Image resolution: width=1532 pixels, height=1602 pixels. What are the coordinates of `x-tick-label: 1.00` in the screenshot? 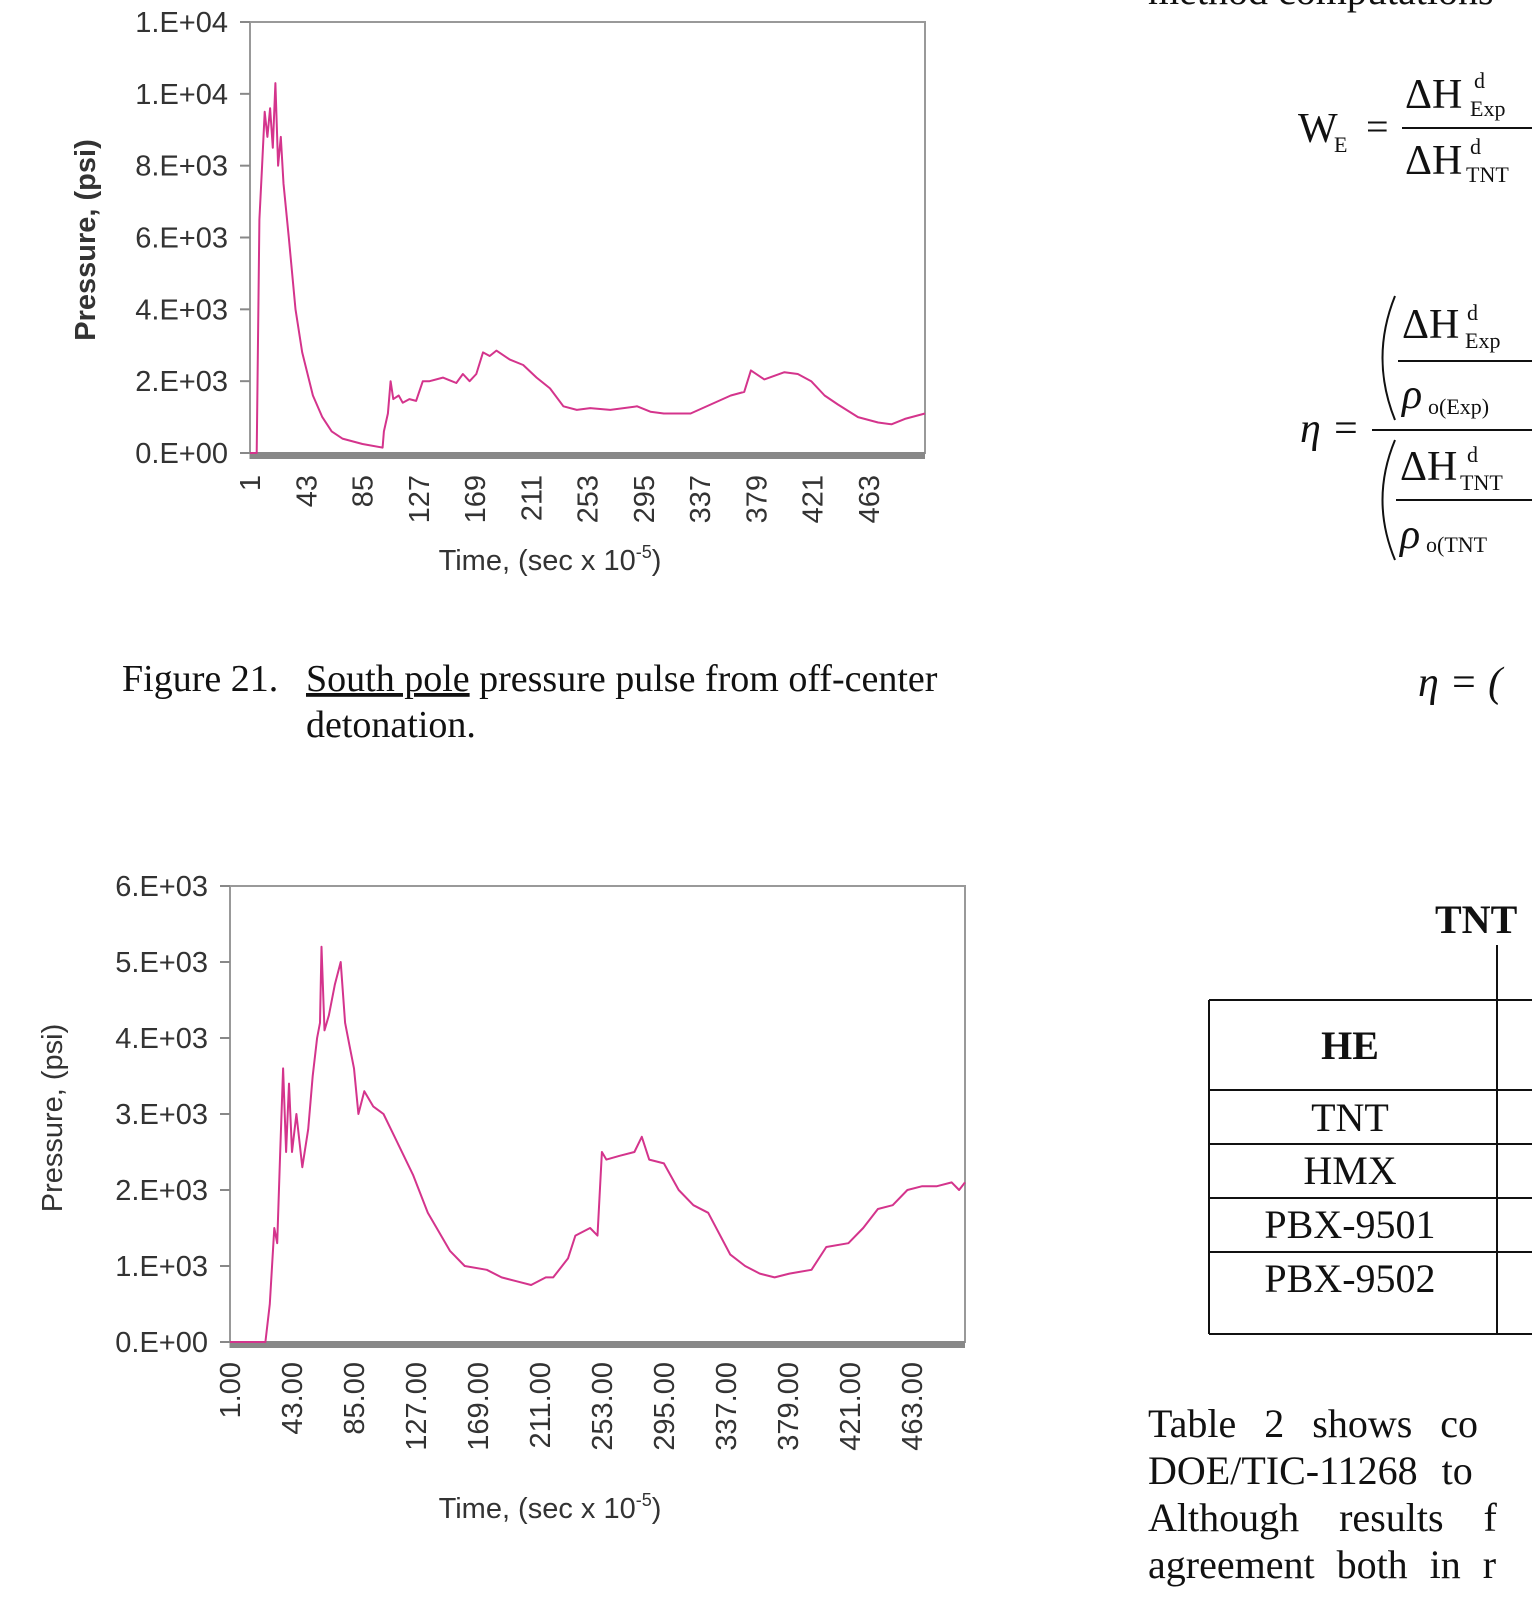 It's located at (231, 1390).